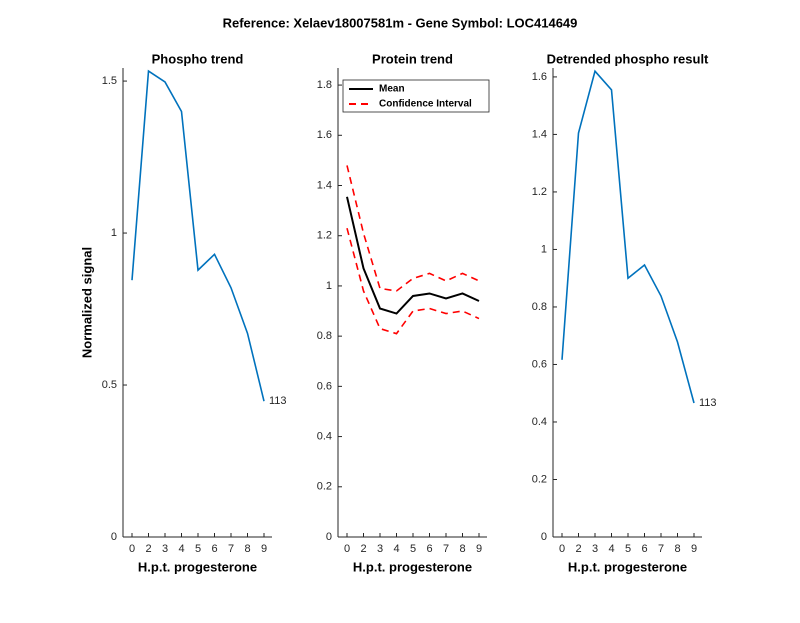 Image resolution: width=800 pixels, height=623 pixels. What do you see at coordinates (412, 58) in the screenshot?
I see `subplot-title: Protein trend` at bounding box center [412, 58].